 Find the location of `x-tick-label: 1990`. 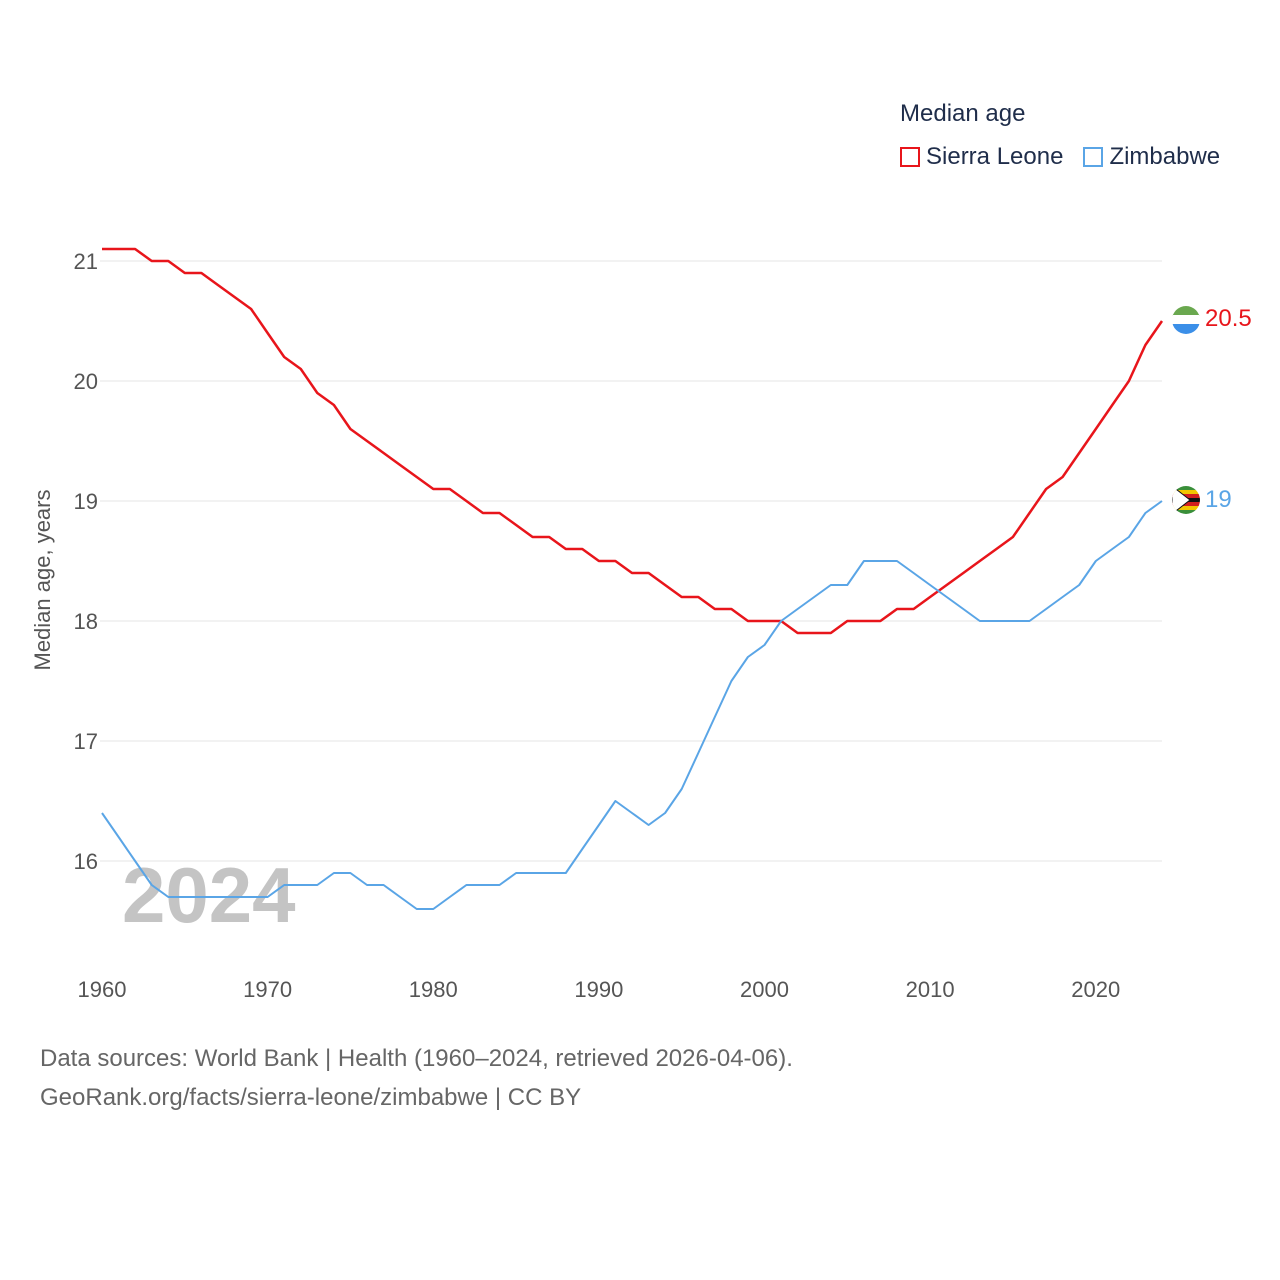

x-tick-label: 1990 is located at coordinates (598, 989).